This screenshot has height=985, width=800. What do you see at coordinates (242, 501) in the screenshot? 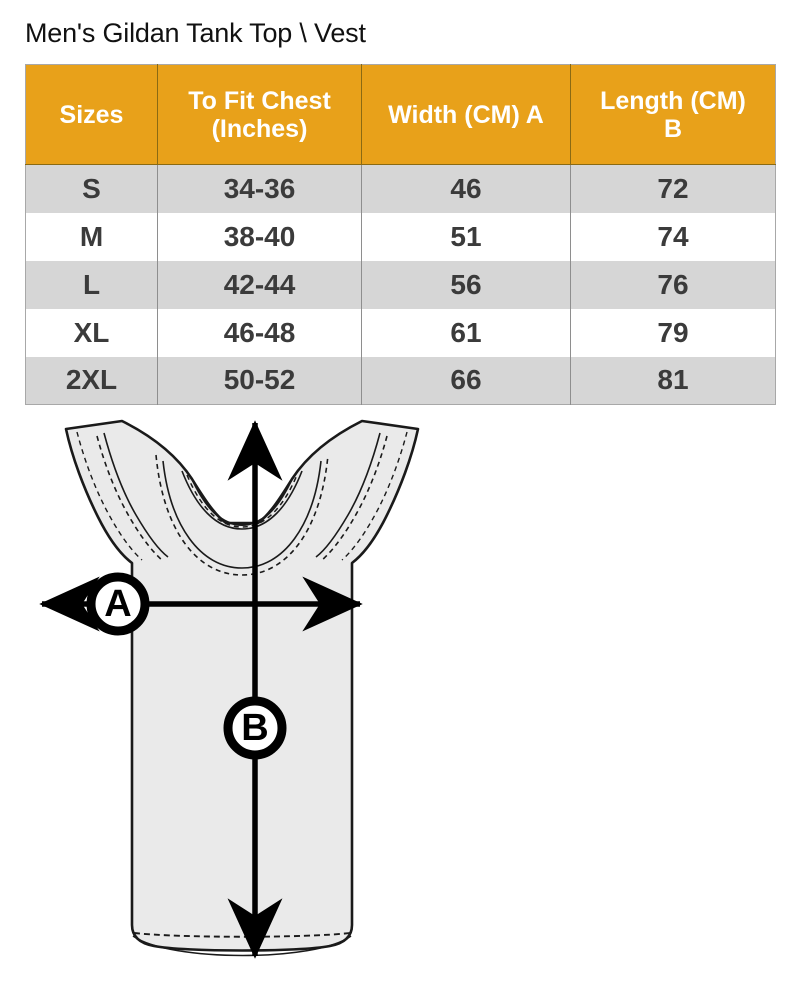
I see `neckline-collar-stitch` at bounding box center [242, 501].